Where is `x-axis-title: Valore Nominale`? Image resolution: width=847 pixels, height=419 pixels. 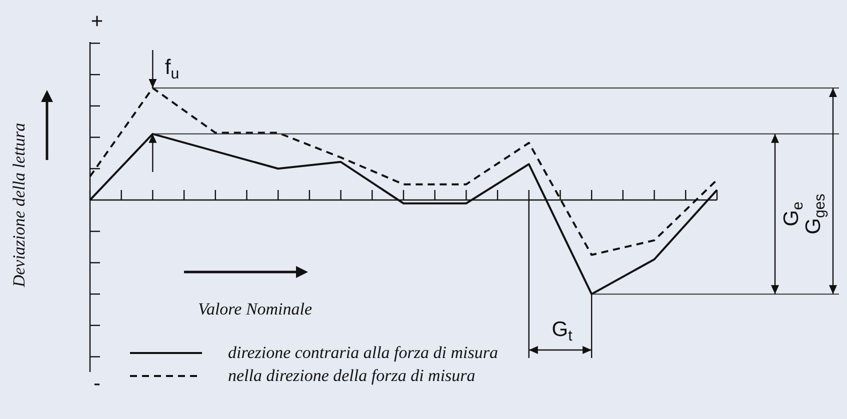
x-axis-title: Valore Nominale is located at coordinates (255, 308).